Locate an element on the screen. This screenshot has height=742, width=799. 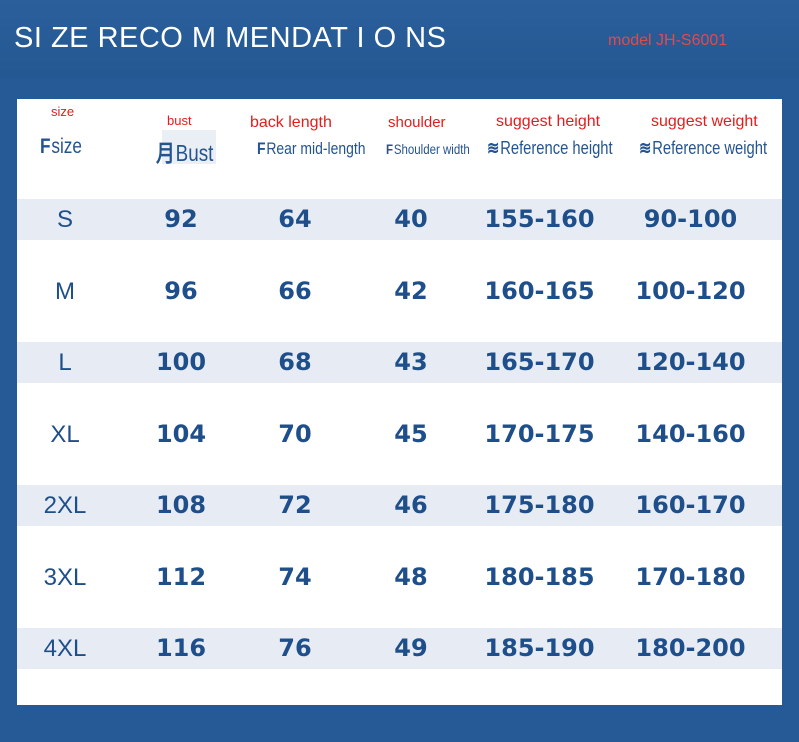
bust-cell: 116 is located at coordinates (181, 648).